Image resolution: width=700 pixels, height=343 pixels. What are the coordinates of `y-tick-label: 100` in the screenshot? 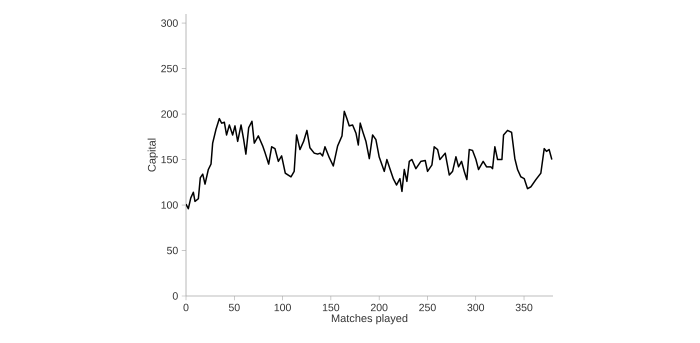 It's located at (170, 205).